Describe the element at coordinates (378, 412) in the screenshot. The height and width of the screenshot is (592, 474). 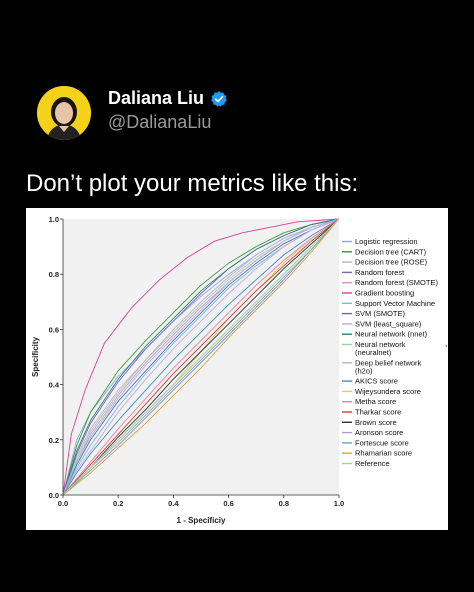
I see `legend-label: Tharkar score` at that location.